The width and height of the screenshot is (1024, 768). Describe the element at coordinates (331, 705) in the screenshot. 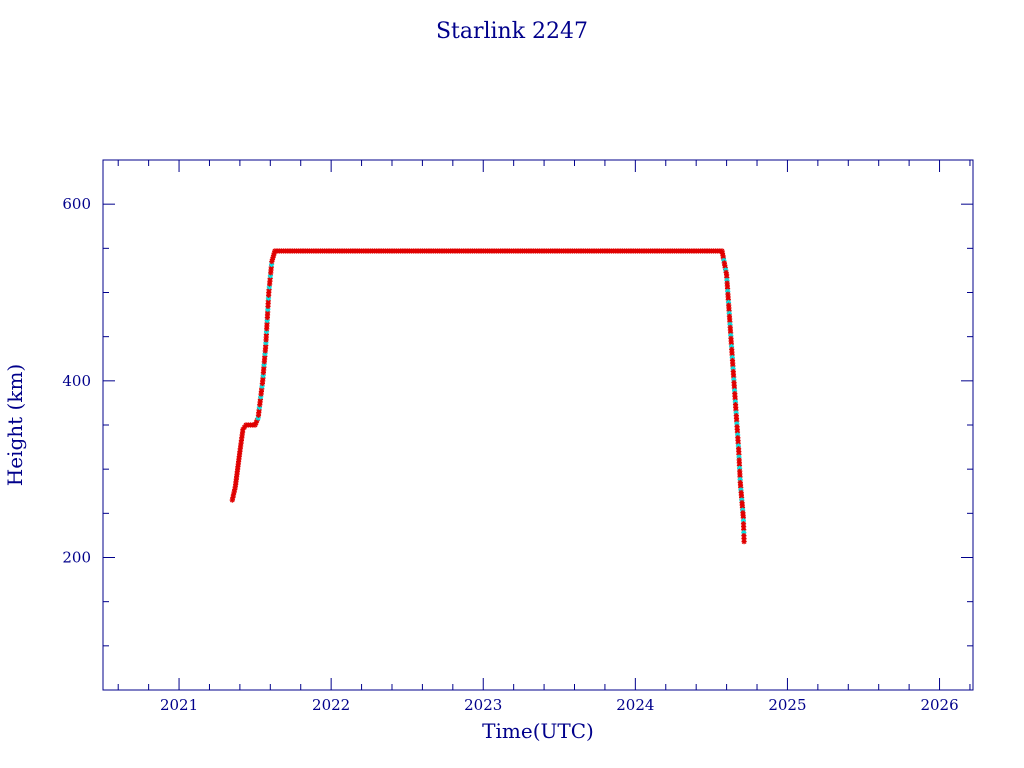

I see `x-tick-label: 2022` at that location.